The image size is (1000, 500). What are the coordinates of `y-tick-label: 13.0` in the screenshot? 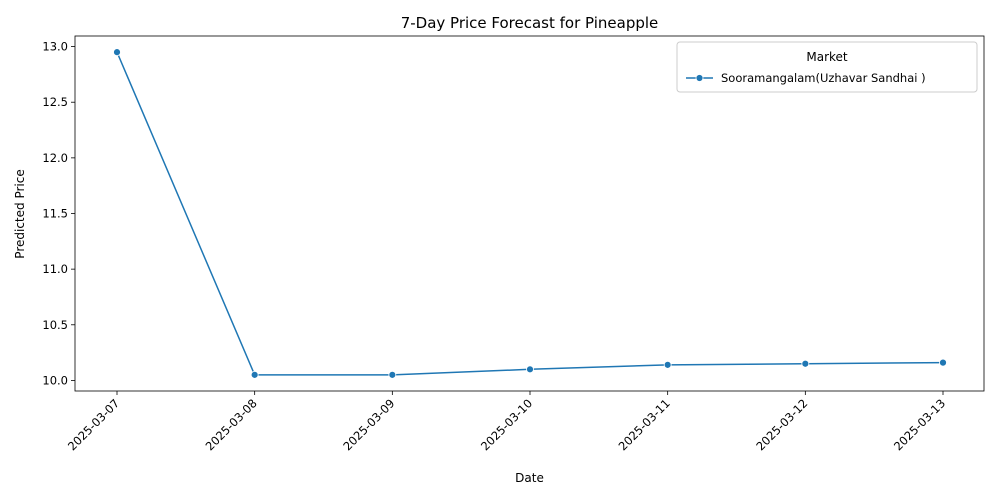 It's located at (55, 47).